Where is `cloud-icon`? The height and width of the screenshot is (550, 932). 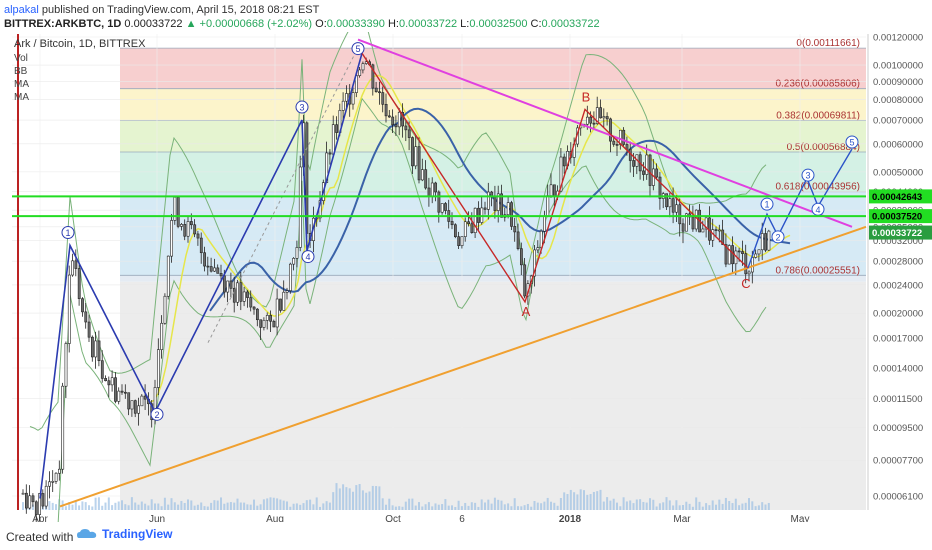
cloud-icon is located at coordinates (87, 533).